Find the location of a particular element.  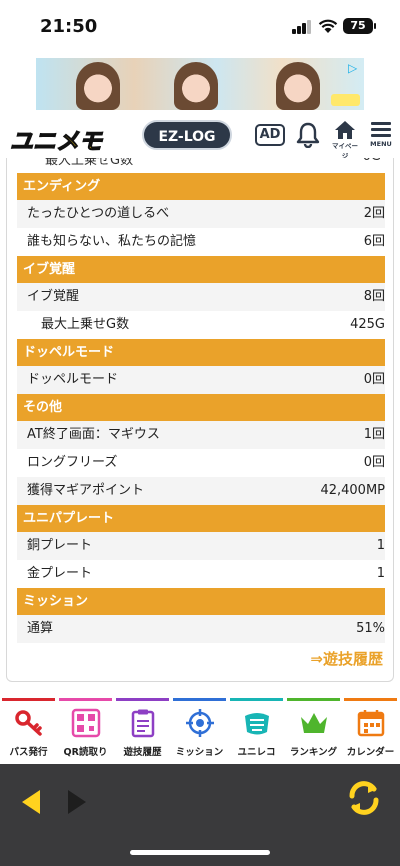

row-value: 8回 is located at coordinates (374, 296).